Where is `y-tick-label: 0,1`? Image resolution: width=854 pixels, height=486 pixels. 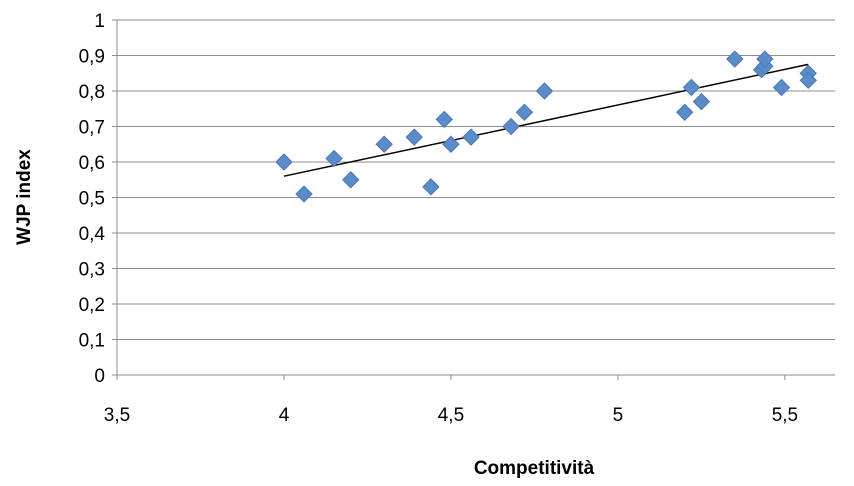 y-tick-label: 0,1 is located at coordinates (92, 341).